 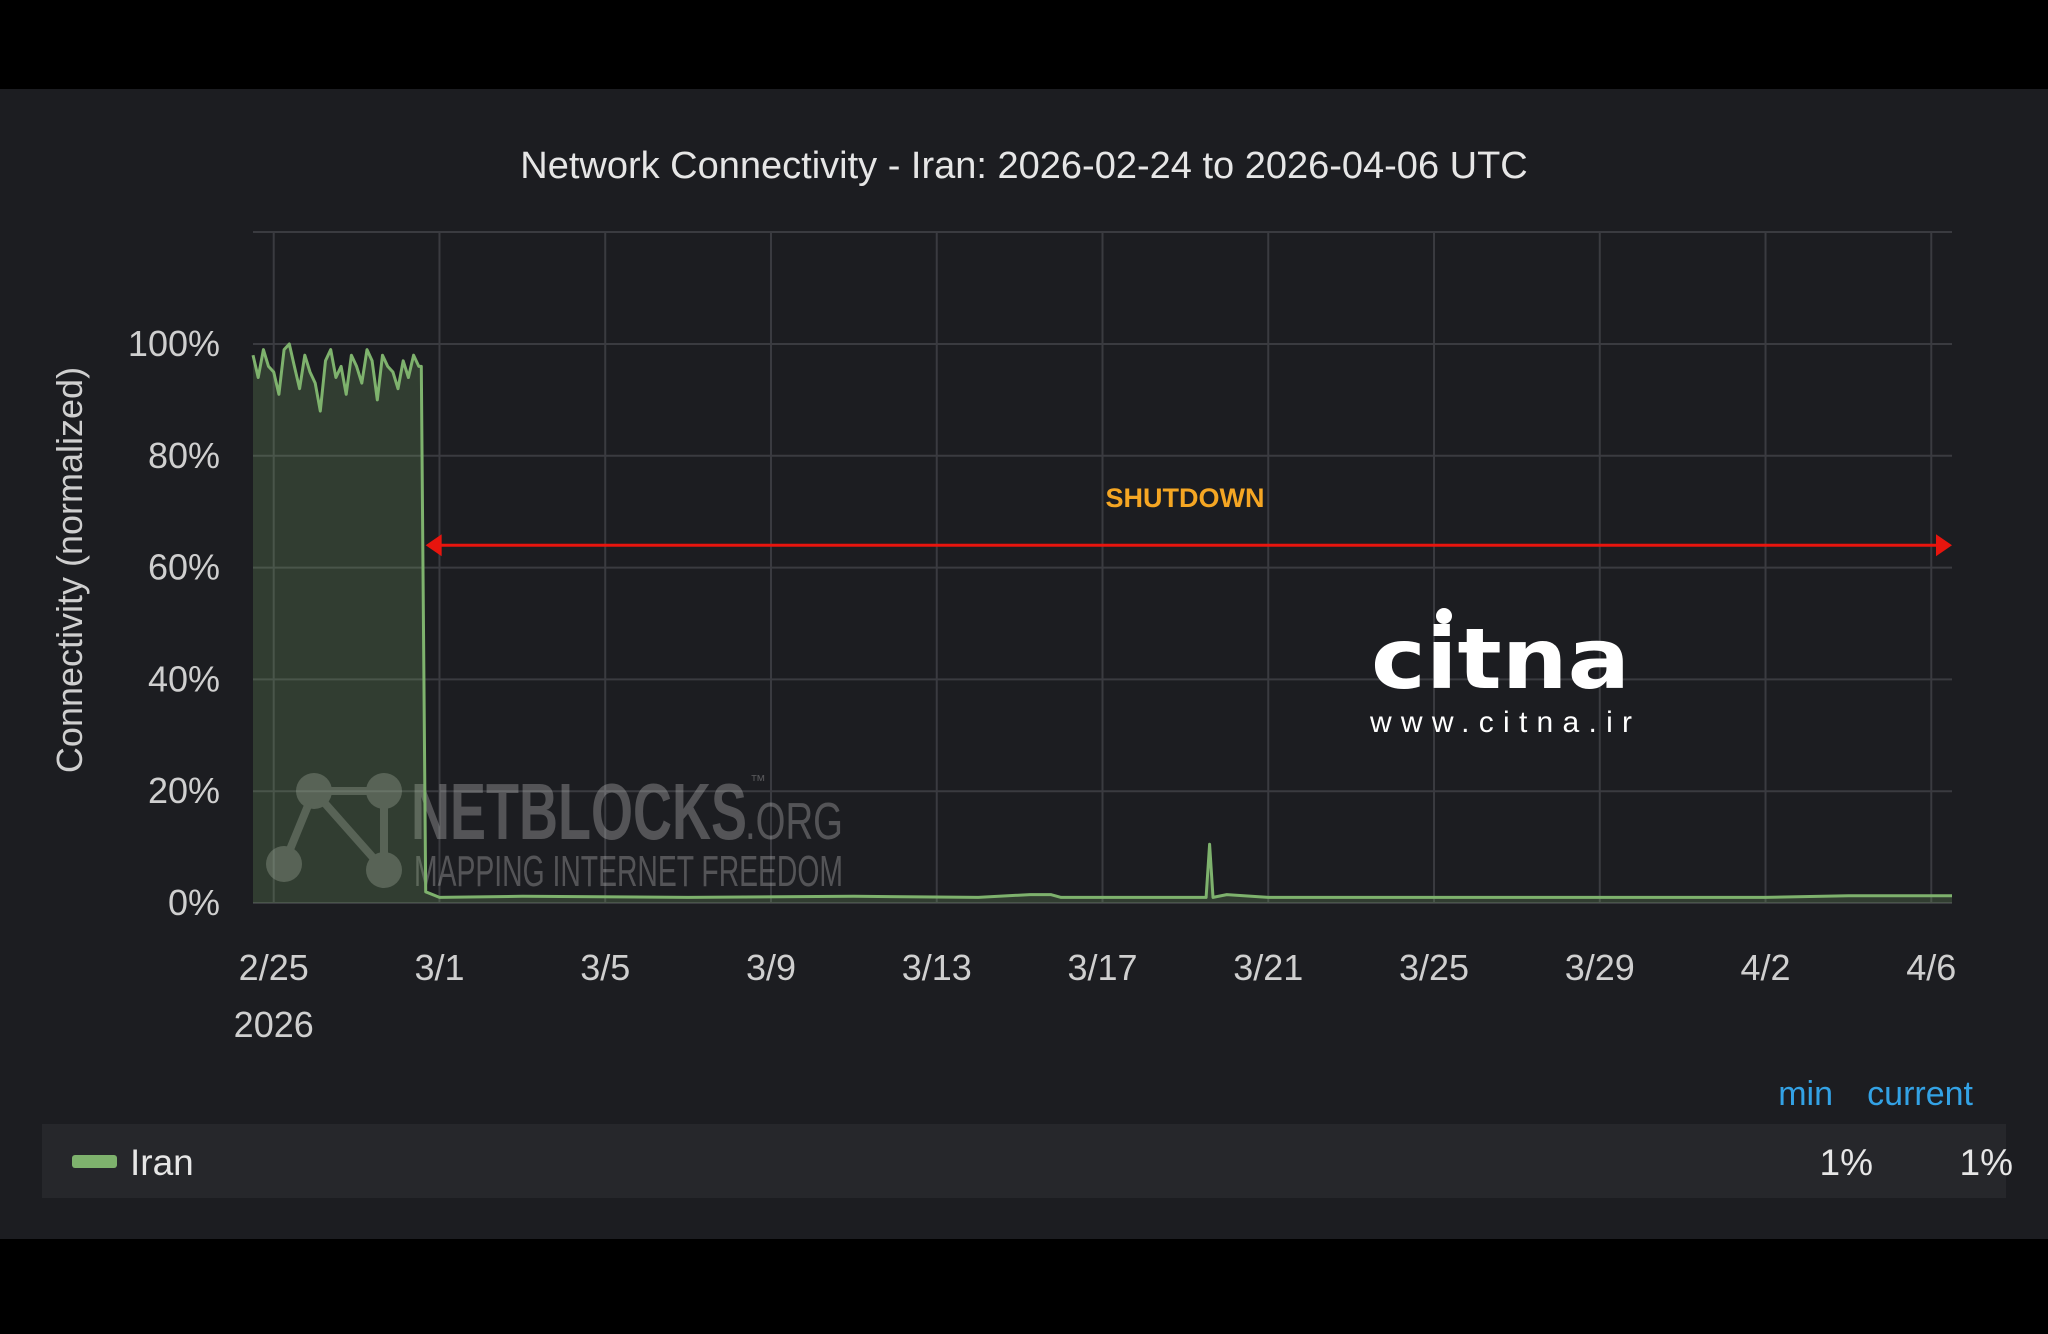 I want to click on x-tick-label: 3/25, so click(x=1434, y=967).